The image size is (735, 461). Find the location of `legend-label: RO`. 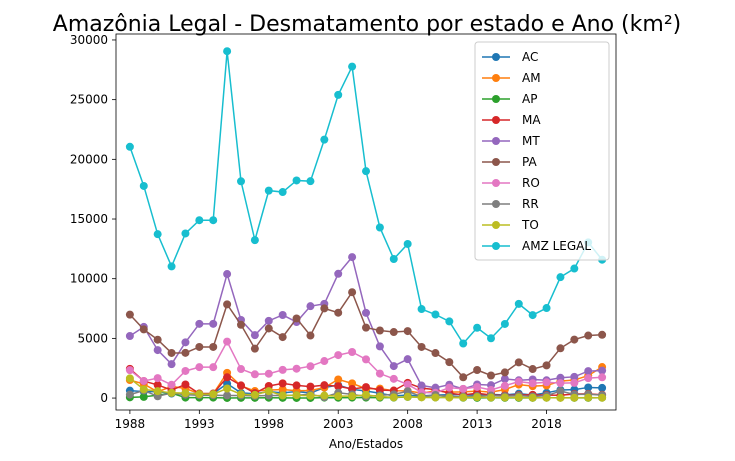

legend-label: RO is located at coordinates (531, 183).